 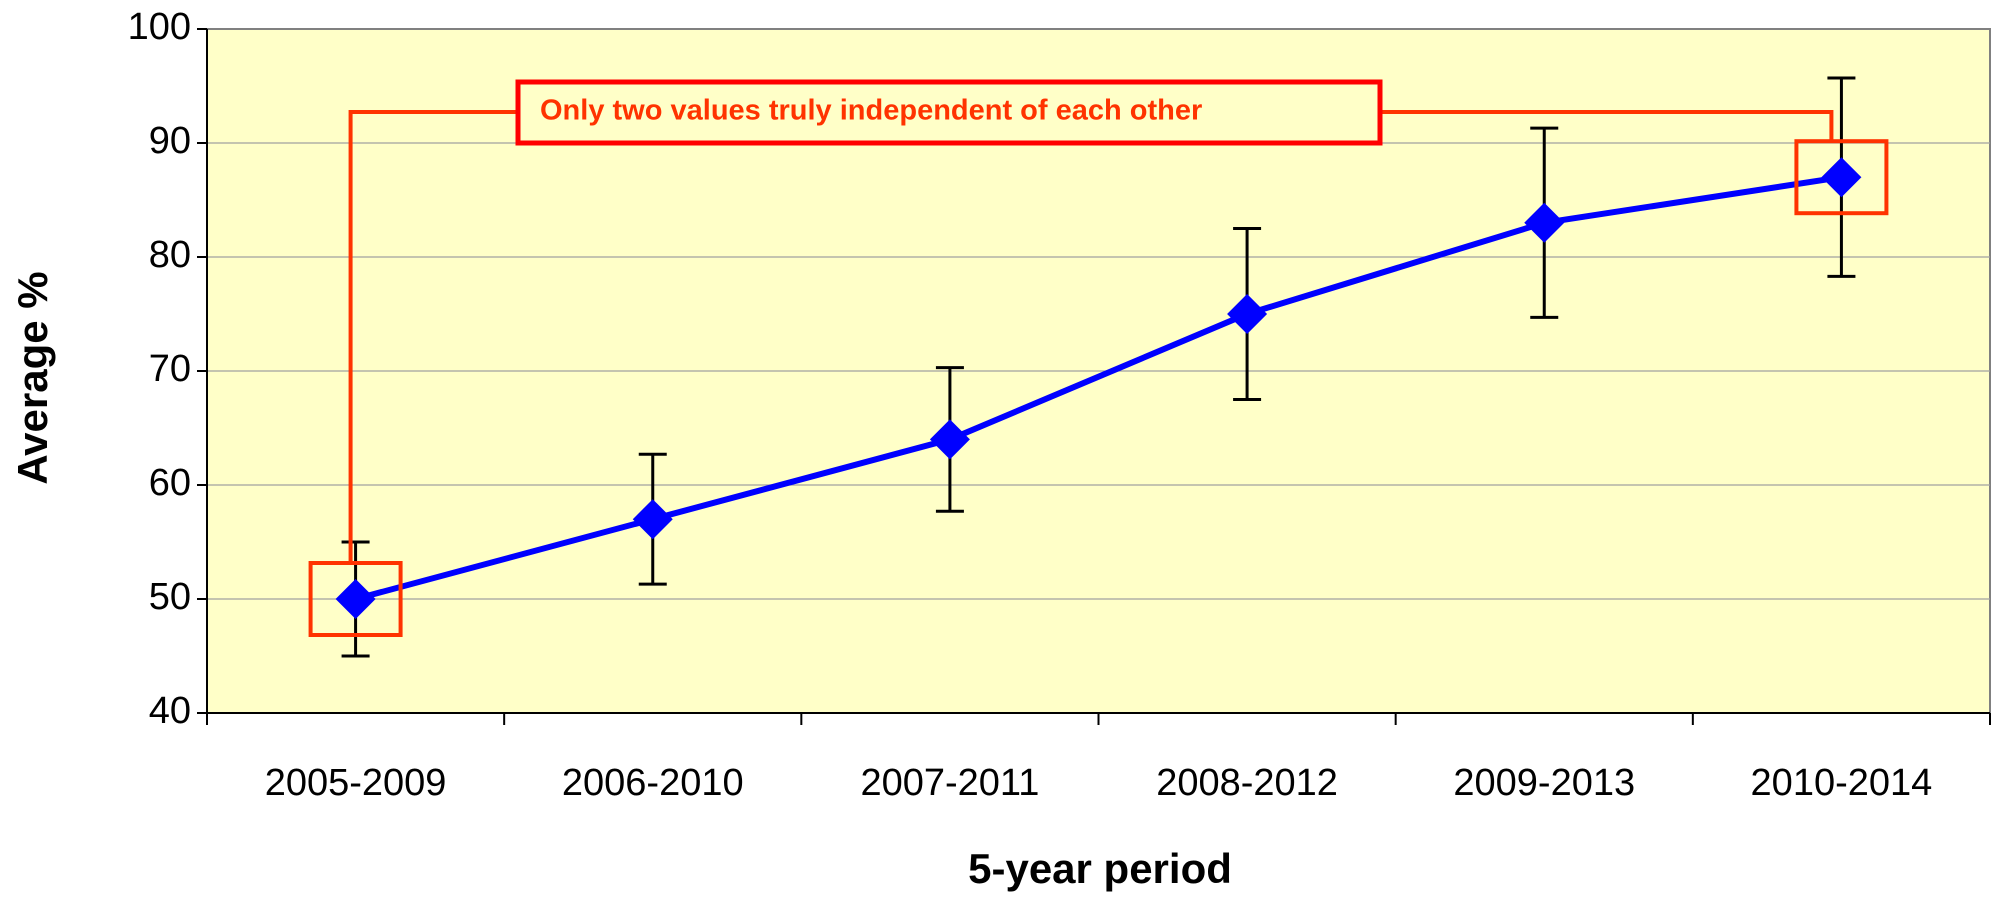 What do you see at coordinates (159, 27) in the screenshot?
I see `y-tick-label: 100` at bounding box center [159, 27].